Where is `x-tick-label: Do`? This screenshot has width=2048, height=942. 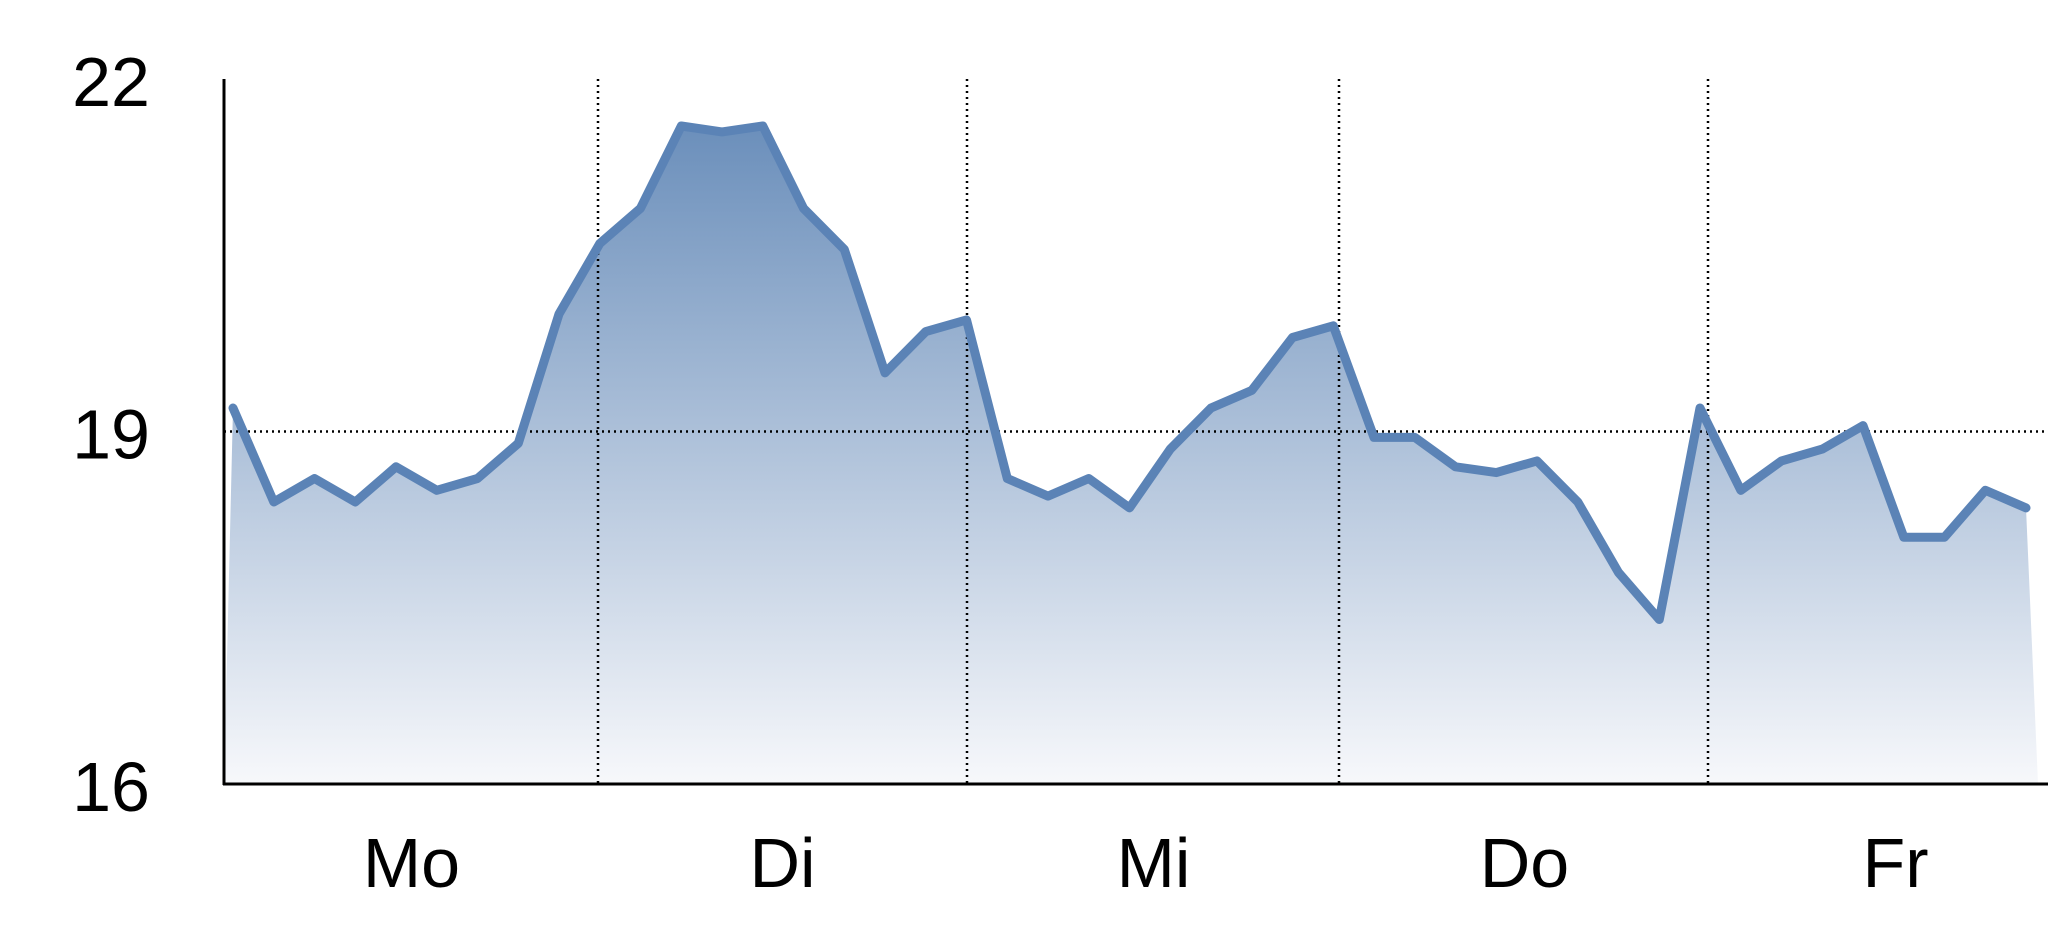
x-tick-label: Do is located at coordinates (1524, 863).